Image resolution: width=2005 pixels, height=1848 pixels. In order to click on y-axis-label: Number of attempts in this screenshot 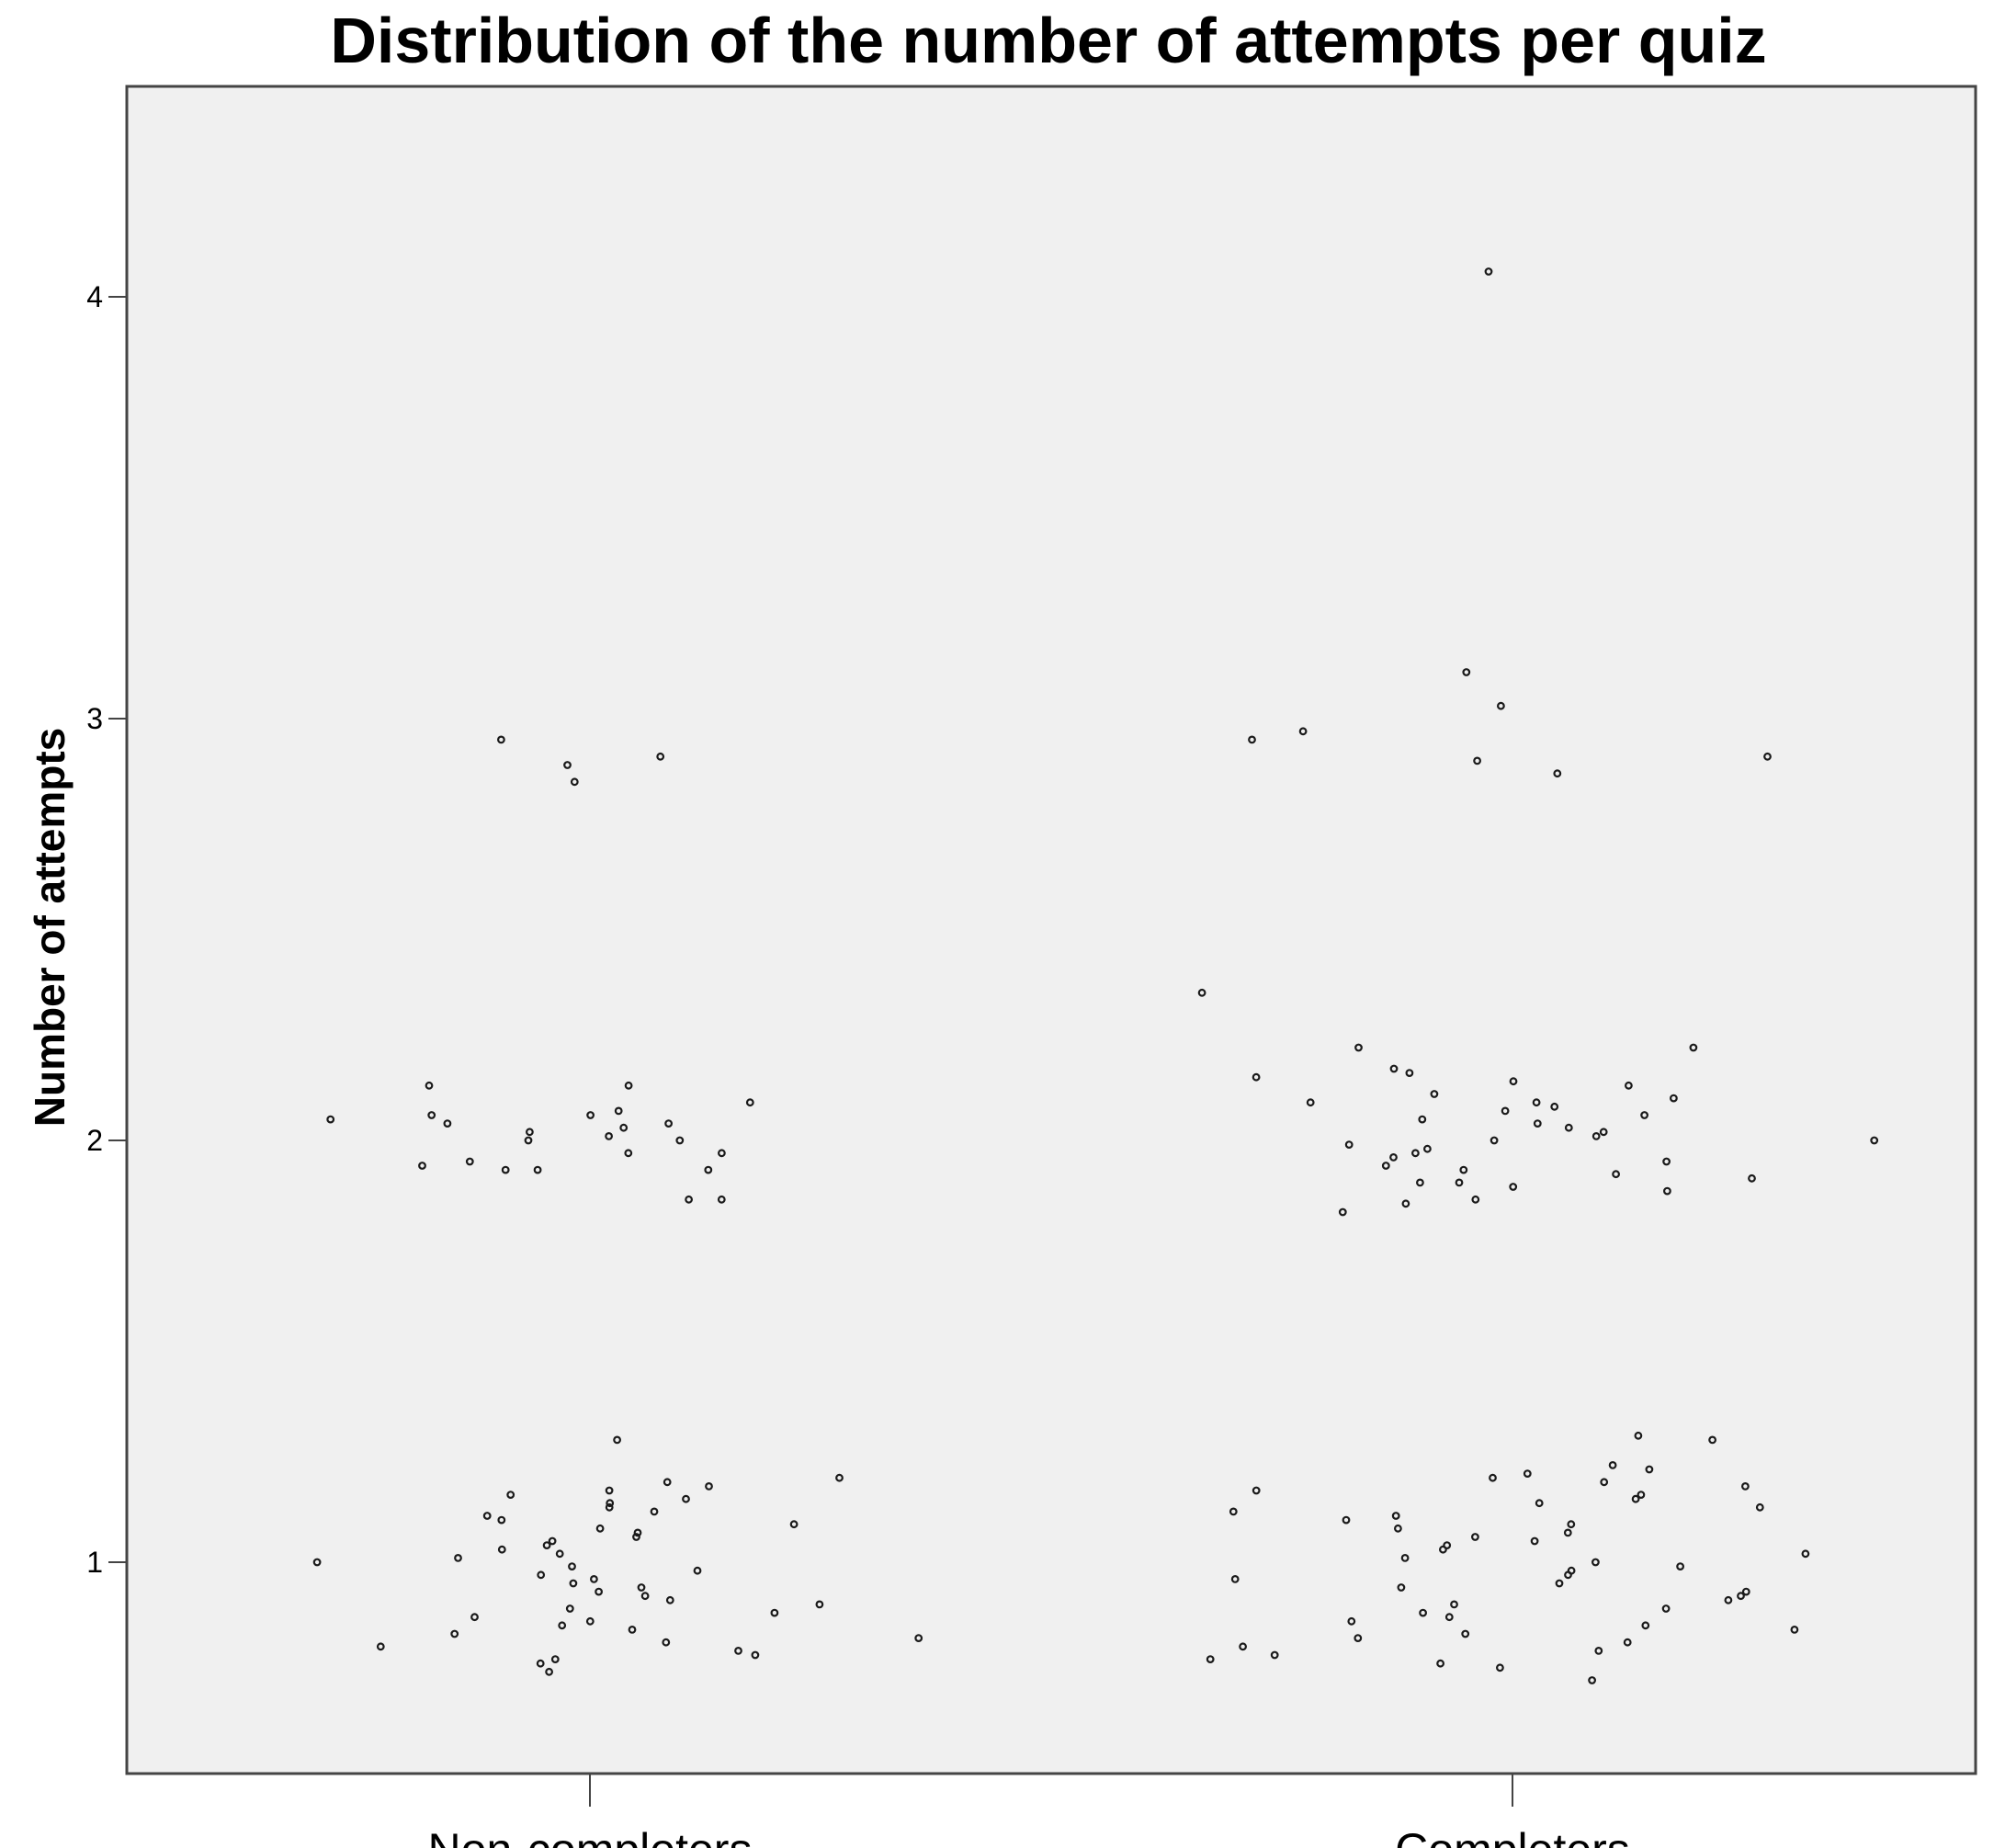, I will do `click(50, 927)`.